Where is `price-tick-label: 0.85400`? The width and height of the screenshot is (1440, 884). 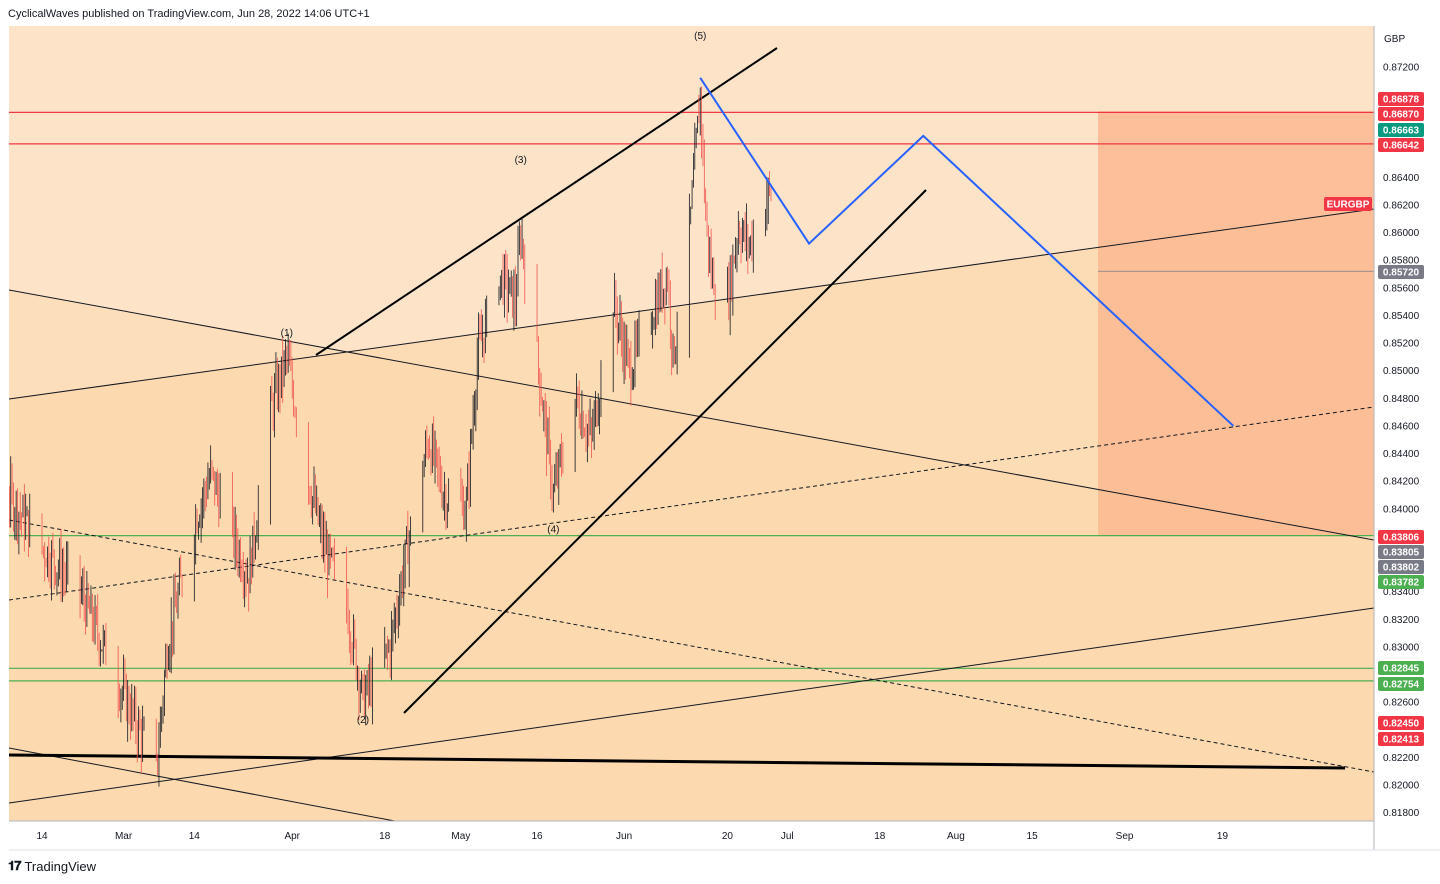
price-tick-label: 0.85400 is located at coordinates (1401, 316).